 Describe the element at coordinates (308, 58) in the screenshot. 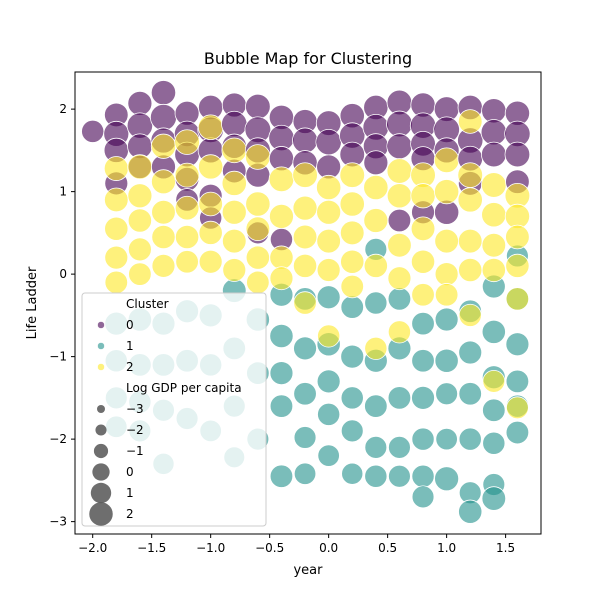

I see `chart-title: Bubble Map for Clustering` at that location.